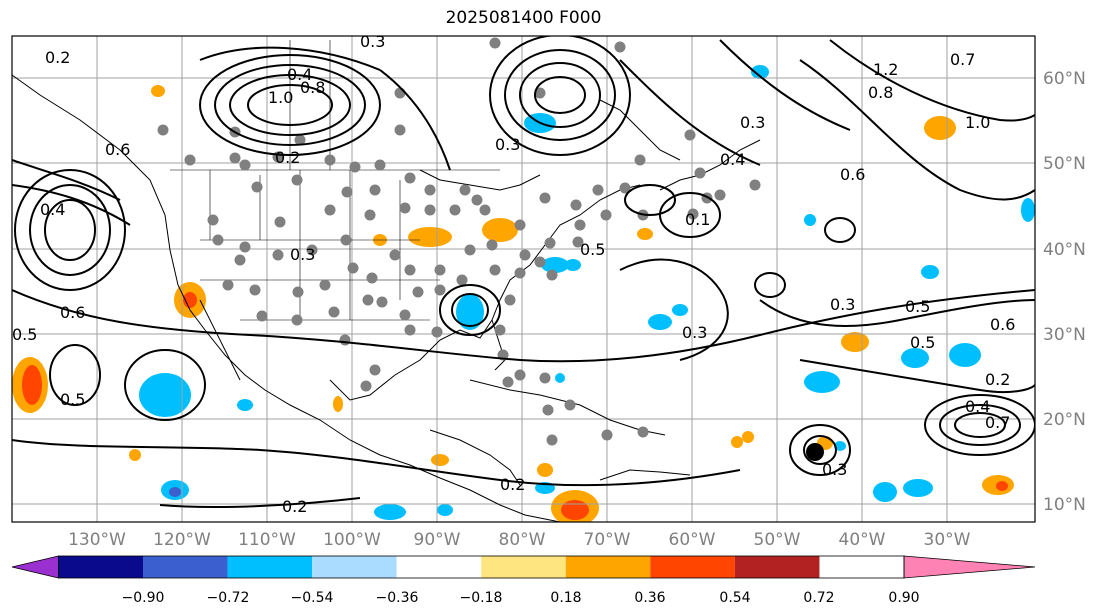  I want to click on colorbar-tick-label: 0.36, so click(649, 598).